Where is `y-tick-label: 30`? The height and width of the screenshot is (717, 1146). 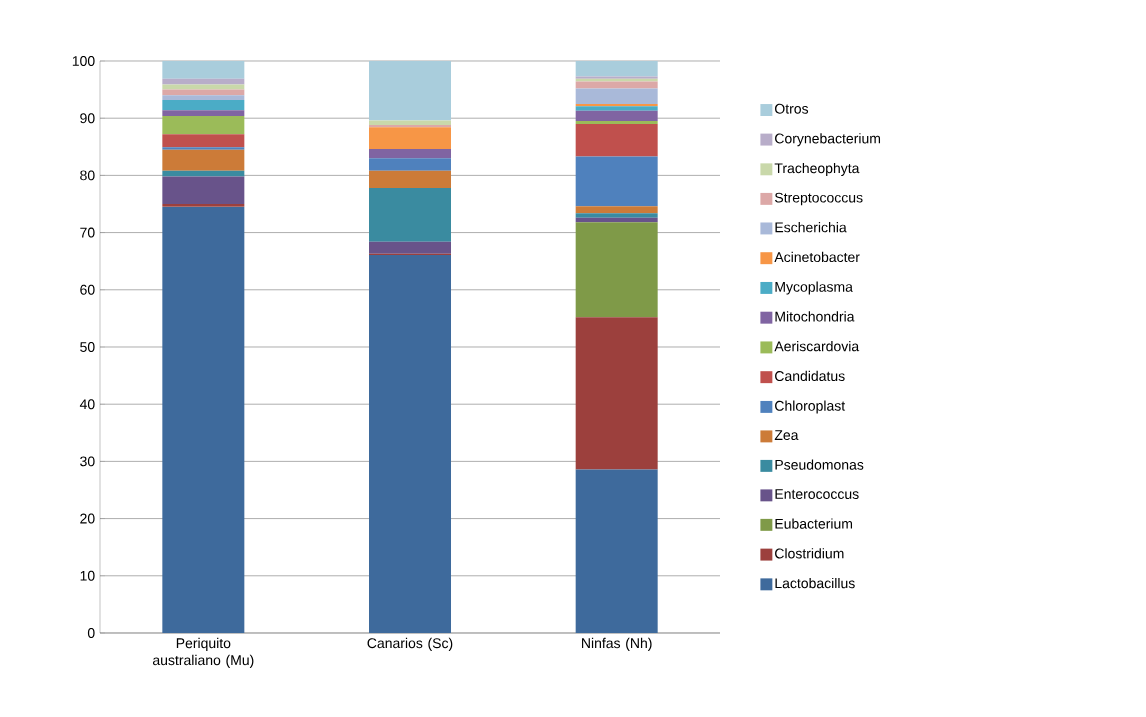
y-tick-label: 30 is located at coordinates (87, 461).